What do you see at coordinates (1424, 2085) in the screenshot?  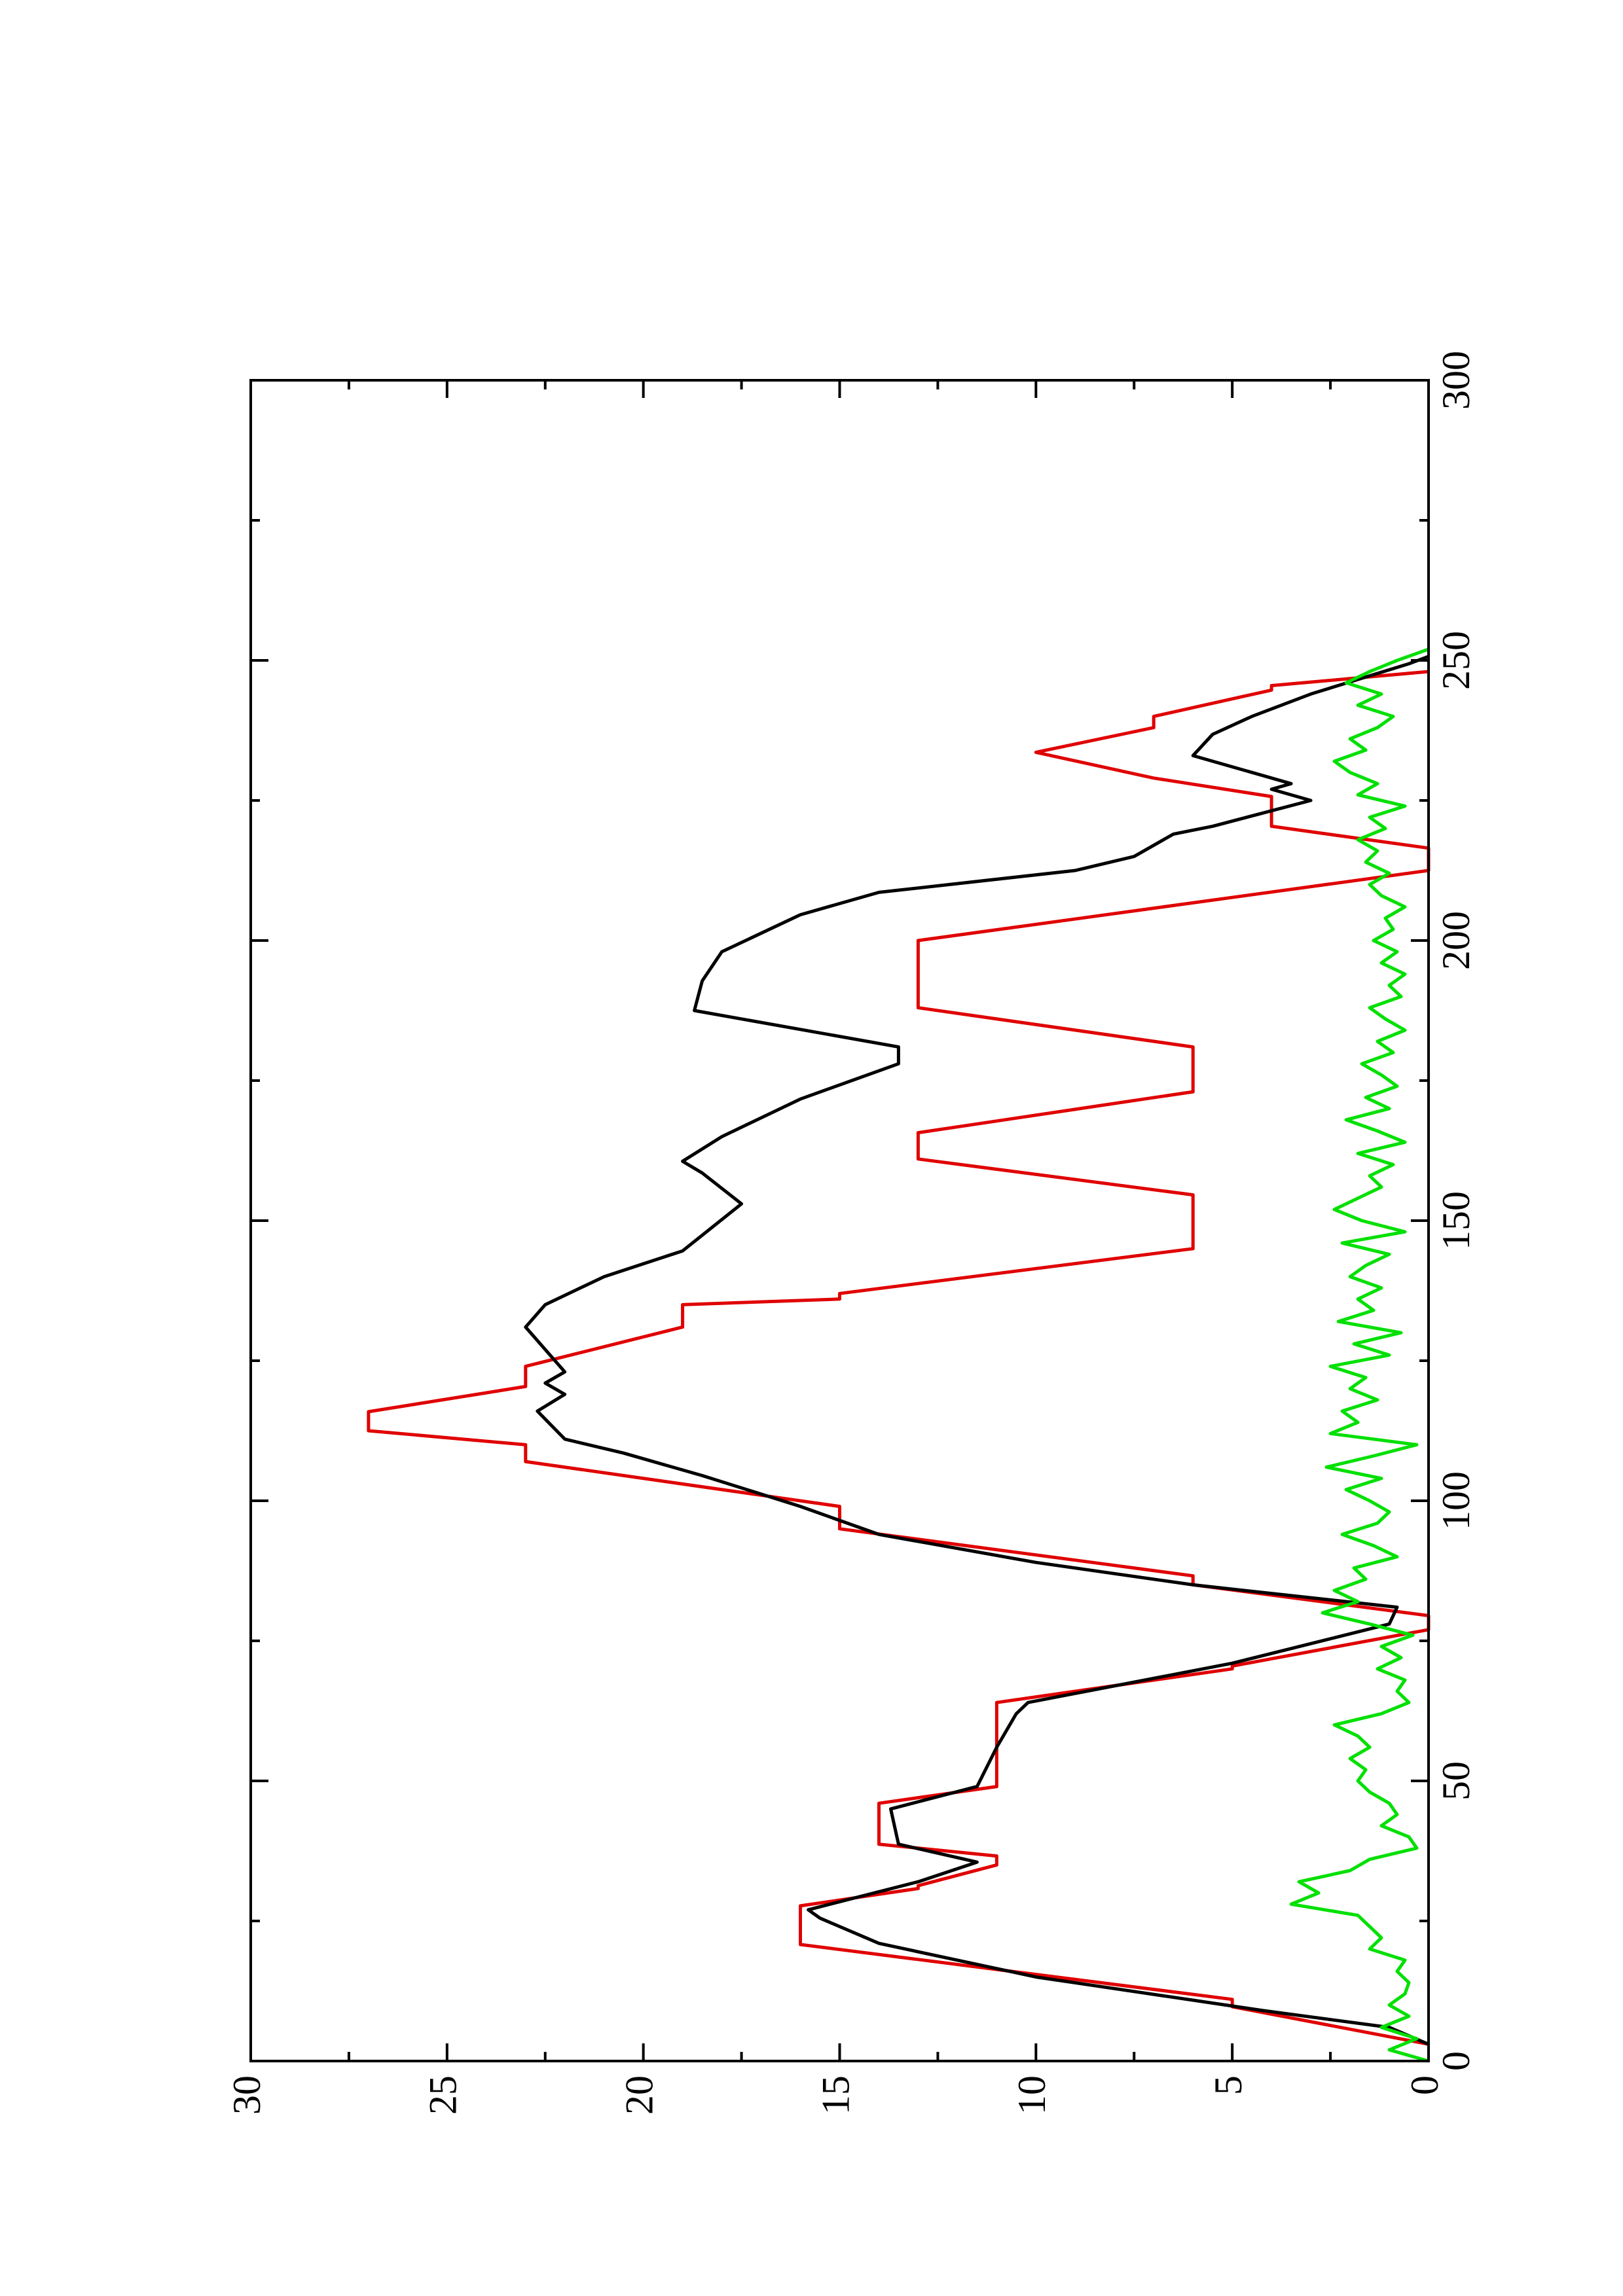 I see `y-tick-label: 0` at bounding box center [1424, 2085].